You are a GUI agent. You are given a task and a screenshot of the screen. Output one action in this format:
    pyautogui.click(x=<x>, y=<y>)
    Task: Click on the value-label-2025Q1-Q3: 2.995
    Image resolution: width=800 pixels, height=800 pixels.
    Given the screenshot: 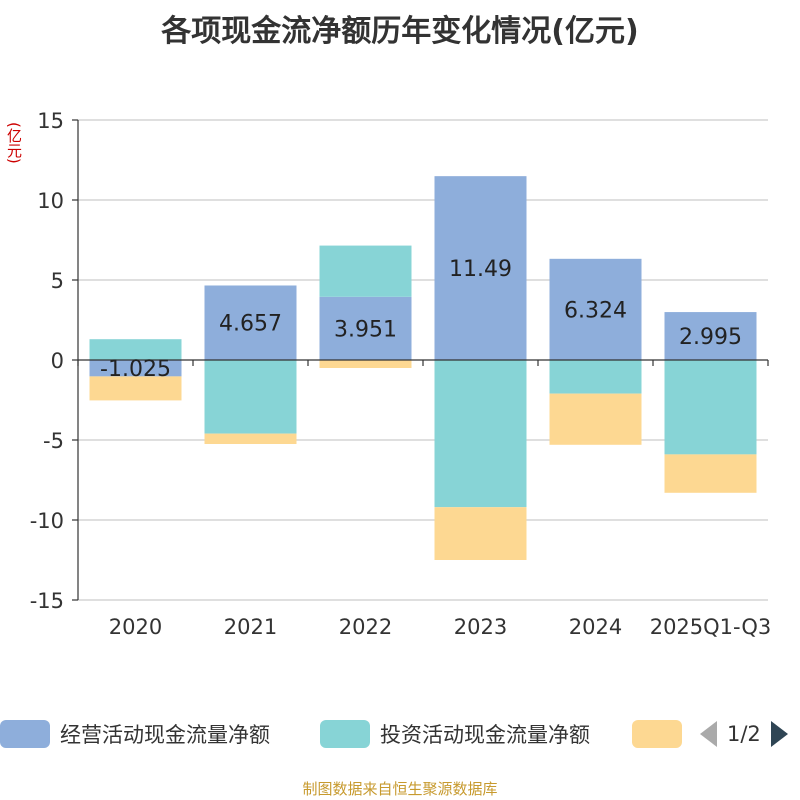 What is the action you would take?
    pyautogui.click(x=710, y=337)
    